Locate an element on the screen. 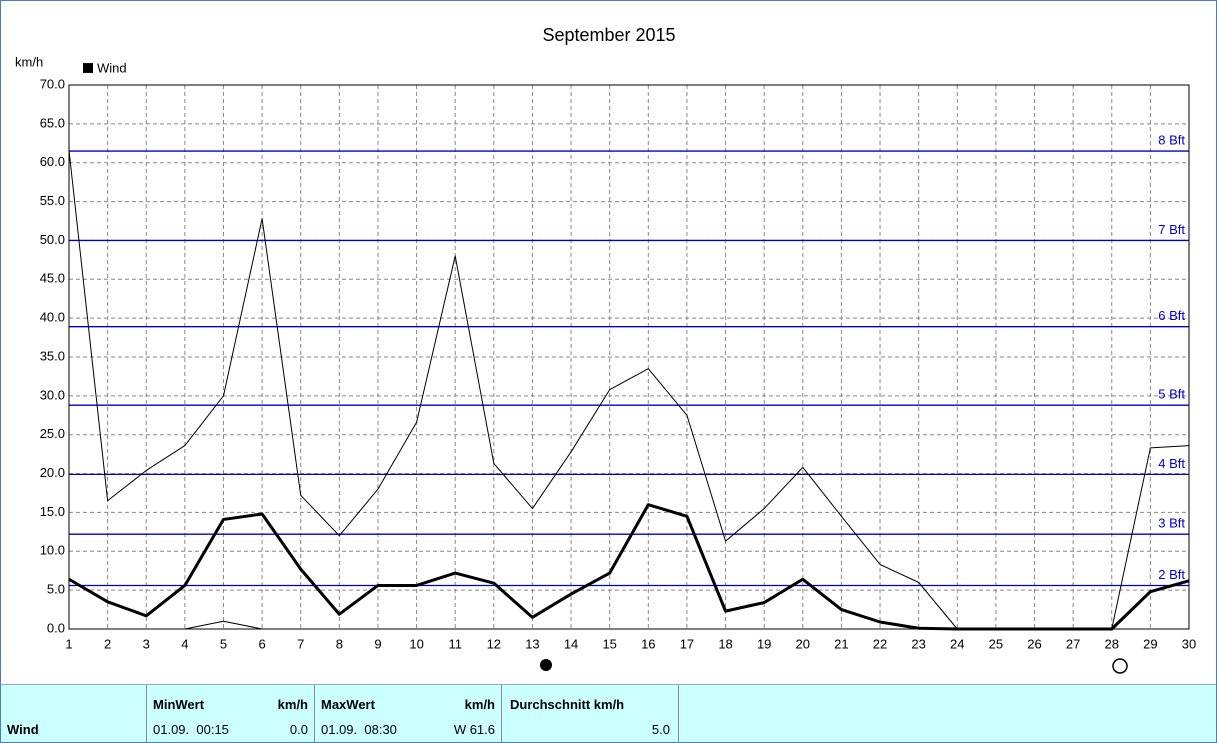  date: 01.09. 00:15 is located at coordinates (191, 729).